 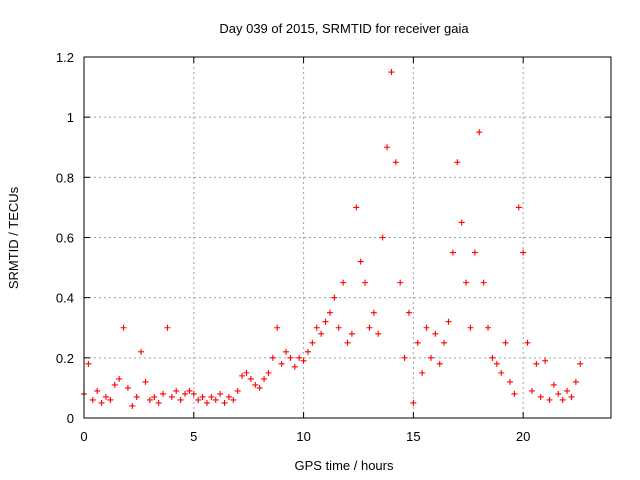 I want to click on x-tick-label: 20, so click(x=523, y=436).